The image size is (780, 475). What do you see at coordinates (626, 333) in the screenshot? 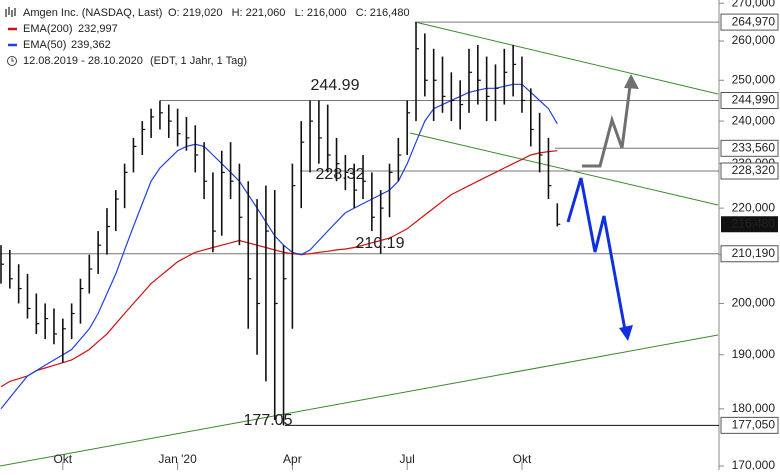
I see `blue-arrowhead` at bounding box center [626, 333].